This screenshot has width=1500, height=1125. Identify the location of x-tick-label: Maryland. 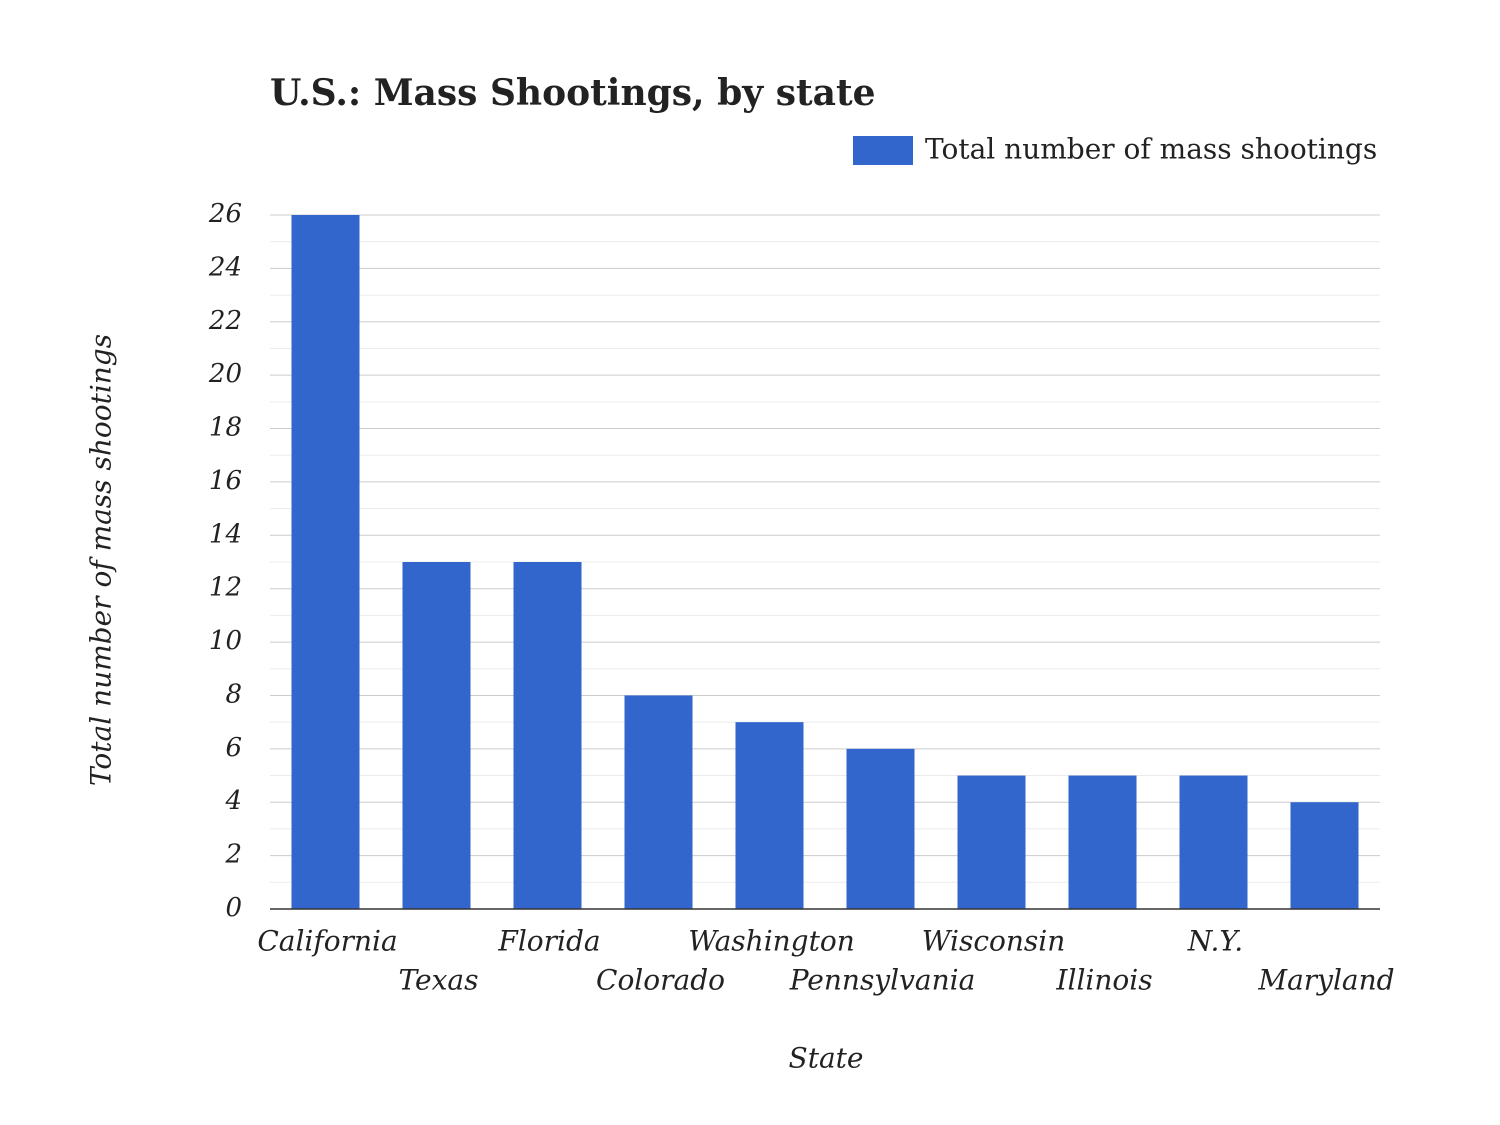
(1325, 980).